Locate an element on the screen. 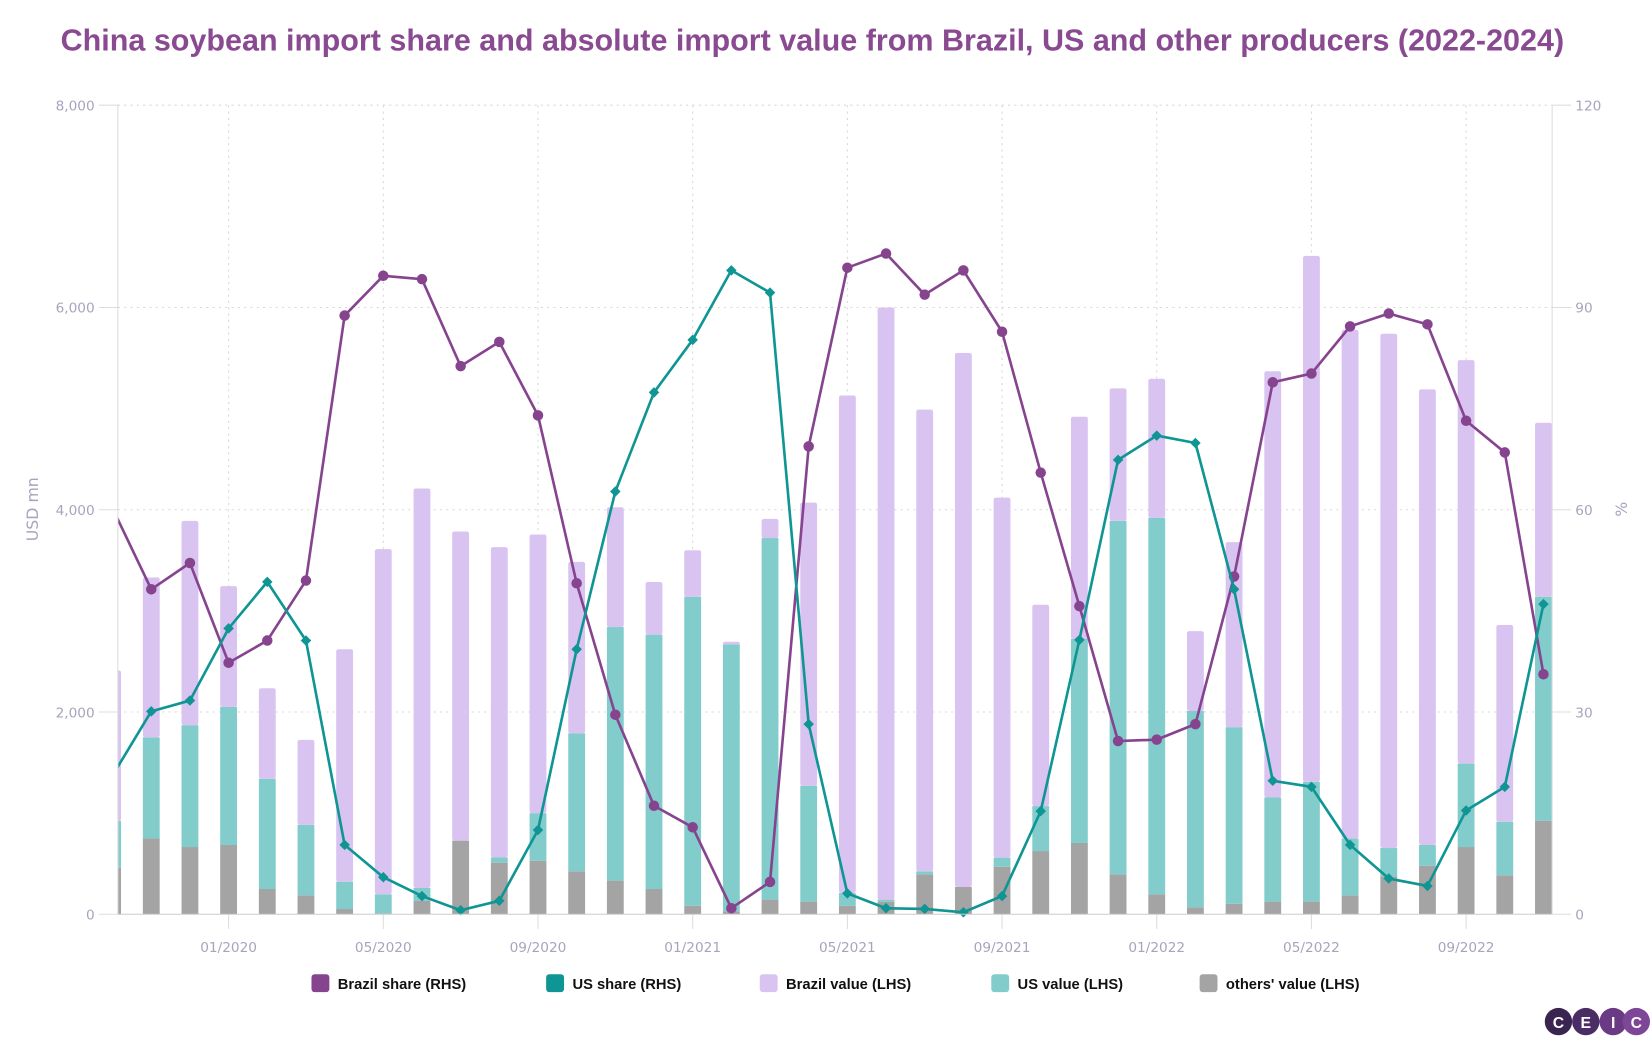 Image resolution: width=1650 pixels, height=1050 pixels. legend-label: Brazil share (RHS) is located at coordinates (402, 985).